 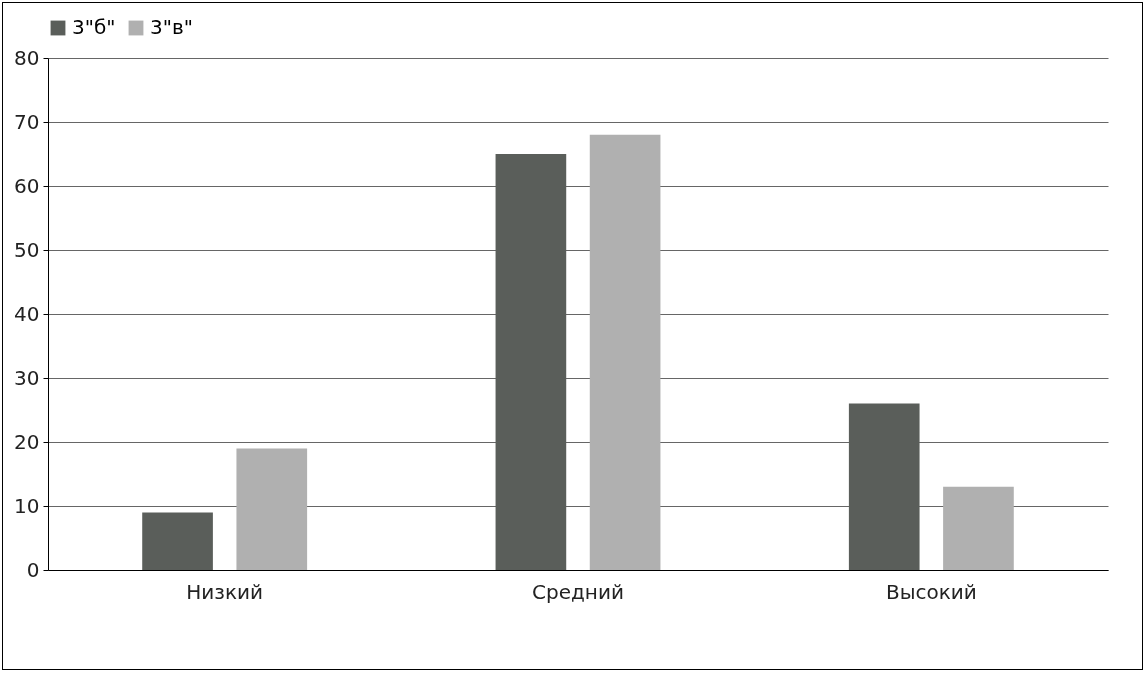 I want to click on y-tick-label: 60, so click(x=27, y=185).